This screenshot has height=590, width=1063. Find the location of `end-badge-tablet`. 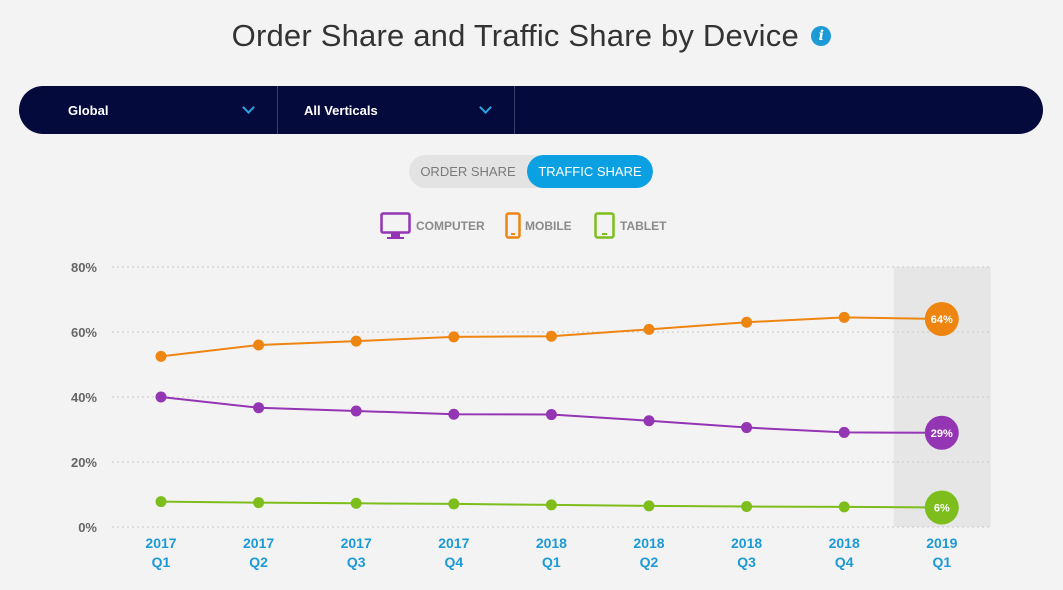

end-badge-tablet is located at coordinates (941, 507).